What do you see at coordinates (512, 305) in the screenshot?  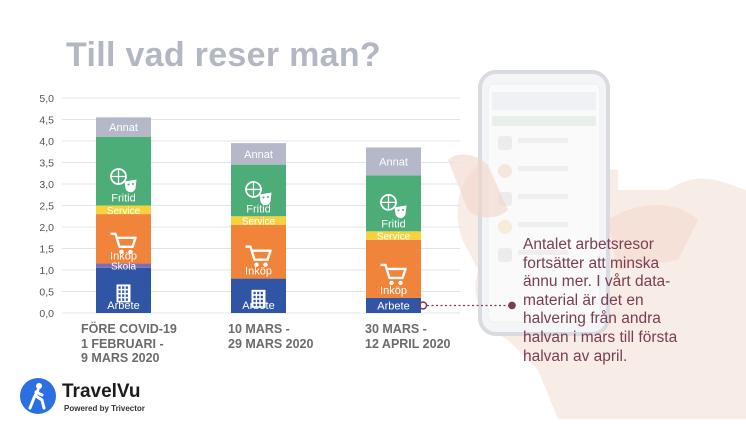 I see `leader-end-dot` at bounding box center [512, 305].